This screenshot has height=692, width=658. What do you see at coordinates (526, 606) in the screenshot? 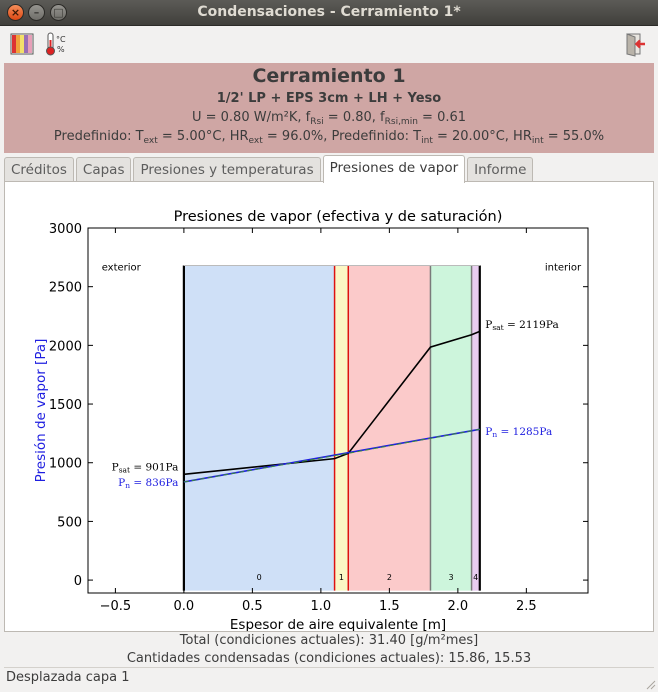
I see `x-tick-label-6: 2.5` at bounding box center [526, 606].